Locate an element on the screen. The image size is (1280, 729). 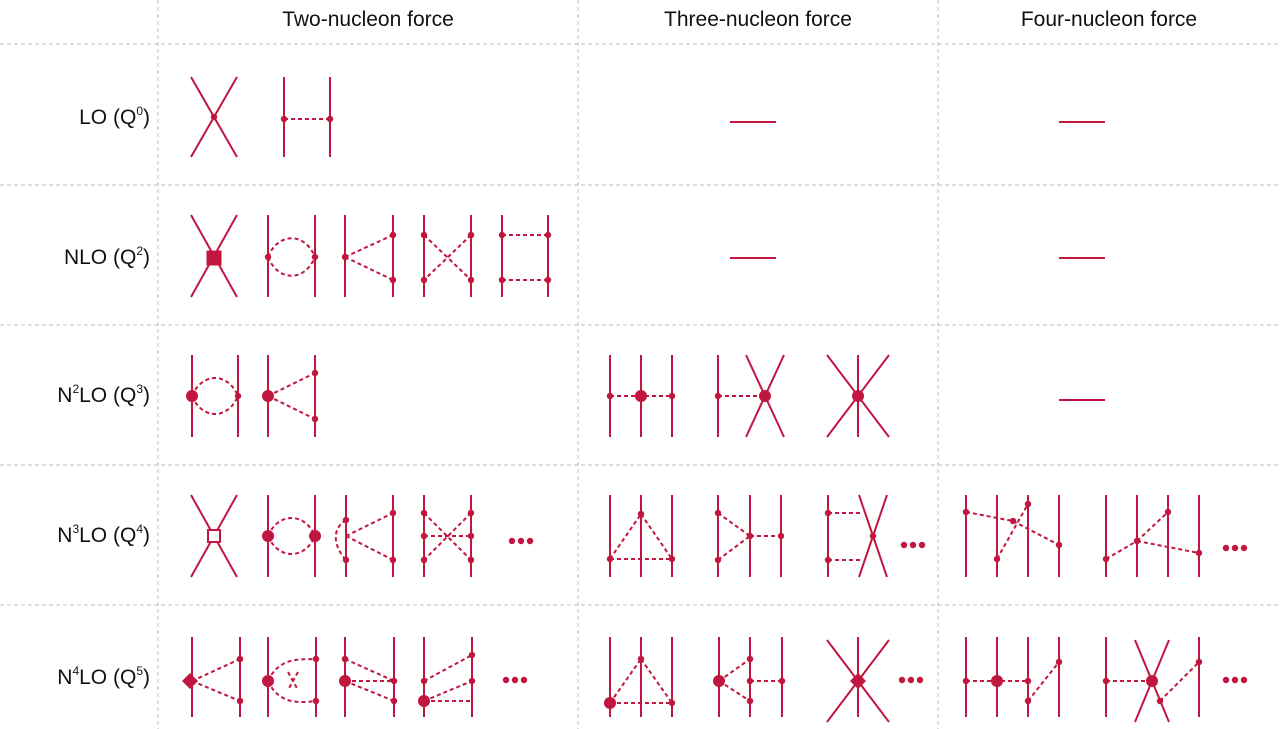
diagram-contact-square is located at coordinates (214, 256).